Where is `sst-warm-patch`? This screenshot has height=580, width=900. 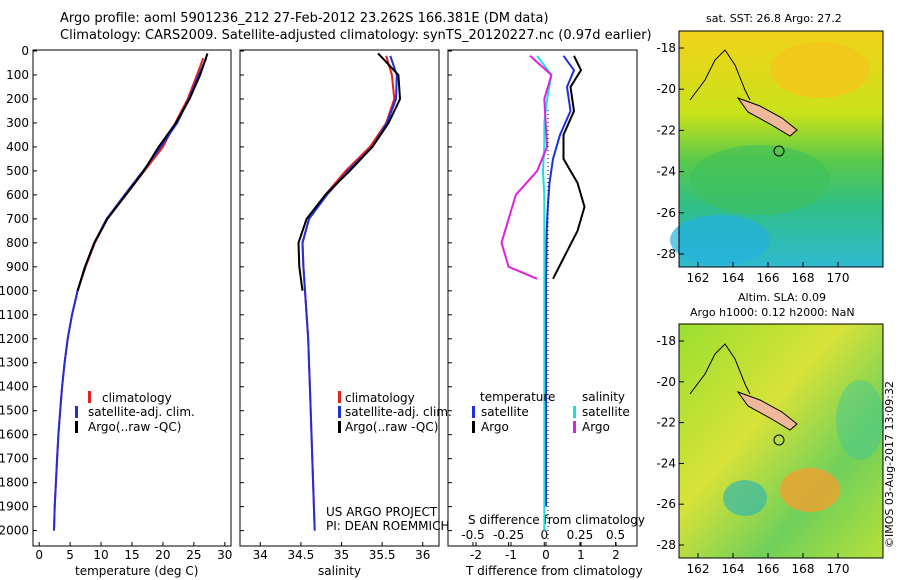 sst-warm-patch is located at coordinates (820, 70).